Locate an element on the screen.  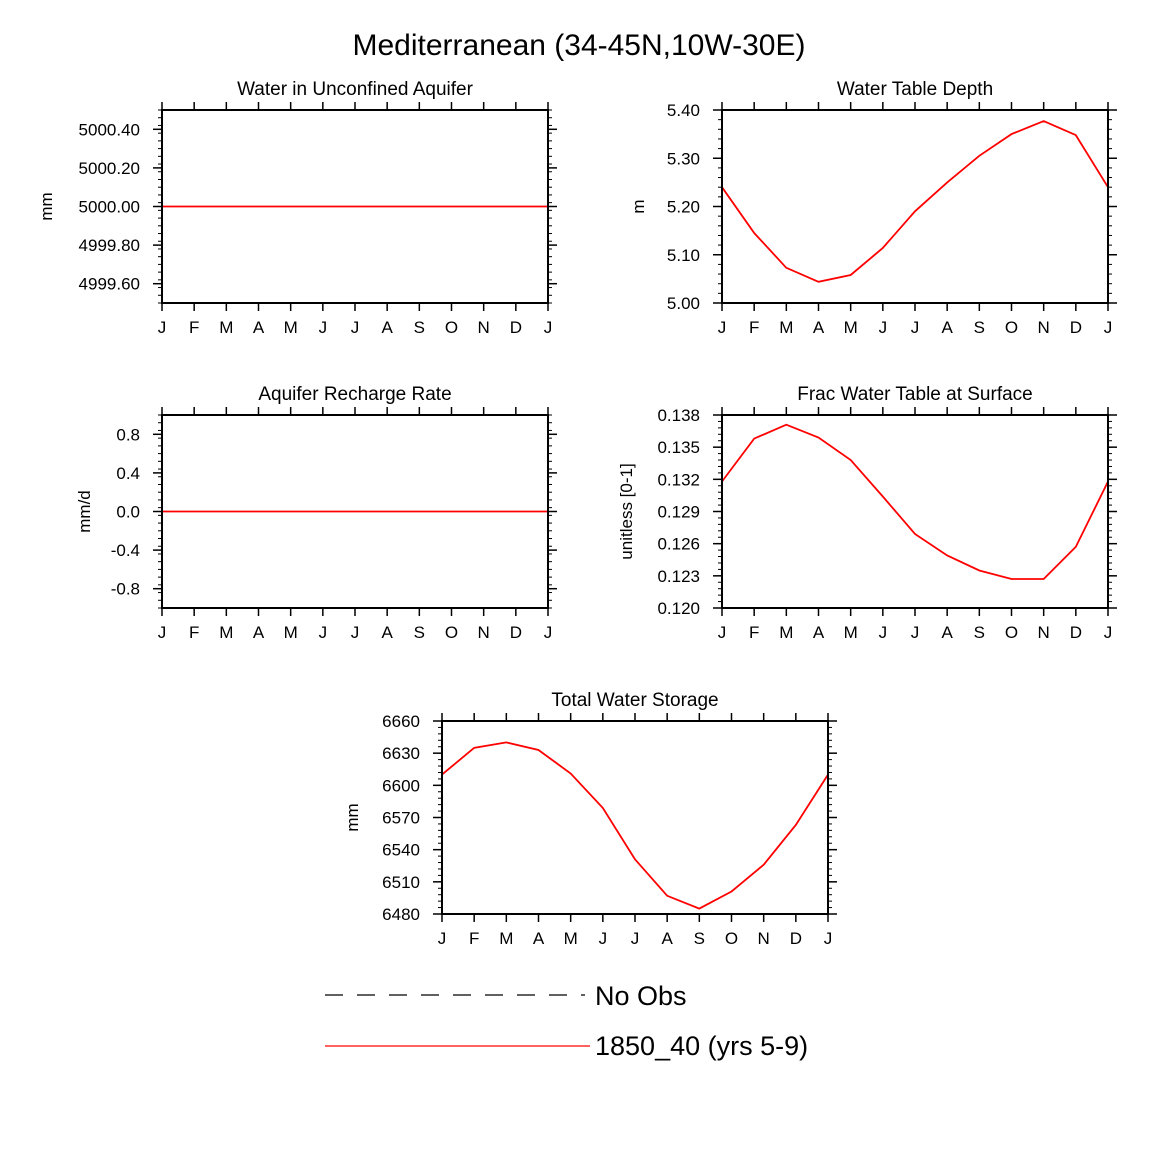
panel-title: Water in Unconfined Aquifer is located at coordinates (355, 89).